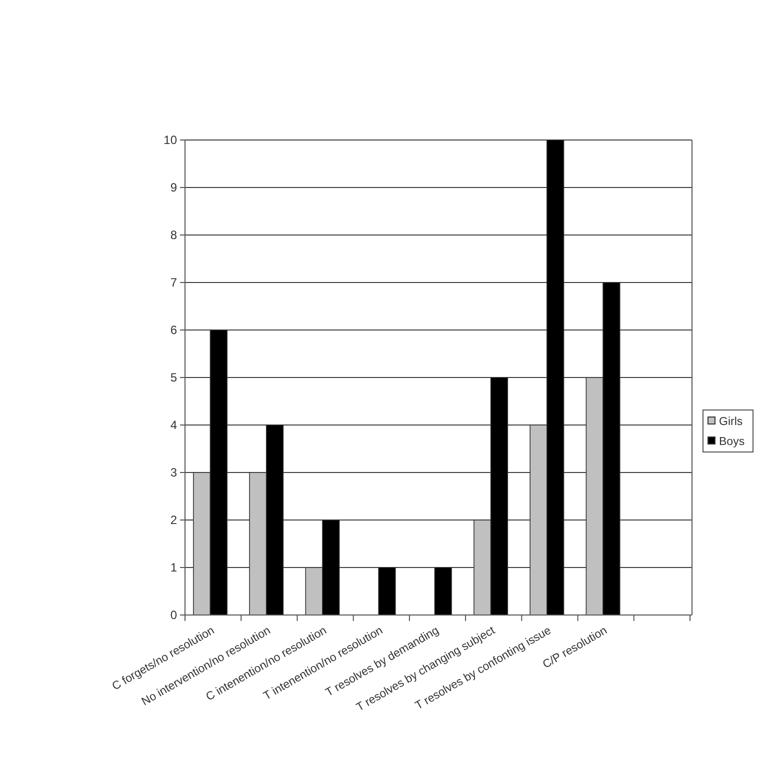 The height and width of the screenshot is (768, 767). Describe the element at coordinates (732, 442) in the screenshot. I see `legend-label: Boys` at that location.